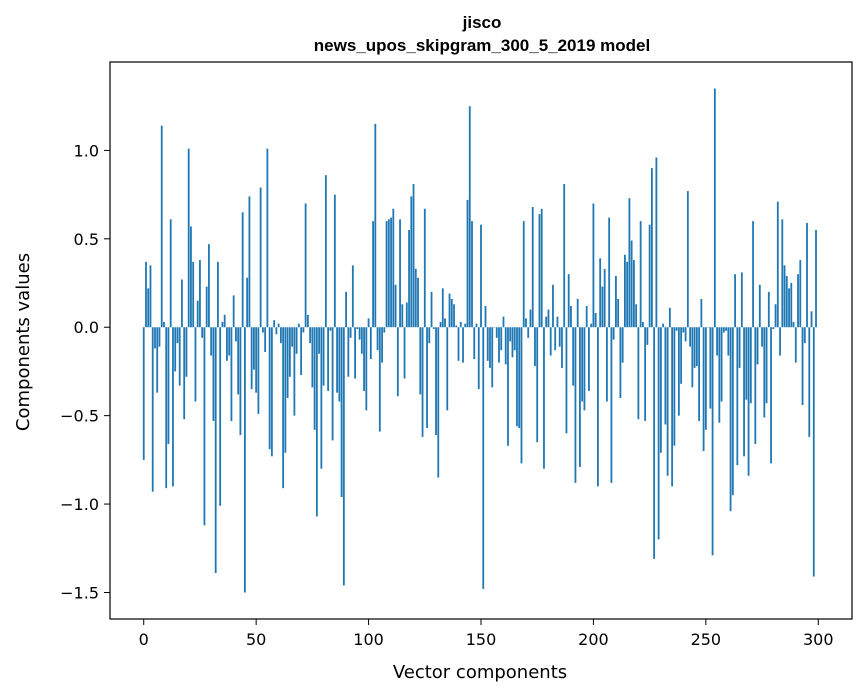 This screenshot has height=700, width=867. I want to click on y-tick-label: −1.5, so click(79, 592).